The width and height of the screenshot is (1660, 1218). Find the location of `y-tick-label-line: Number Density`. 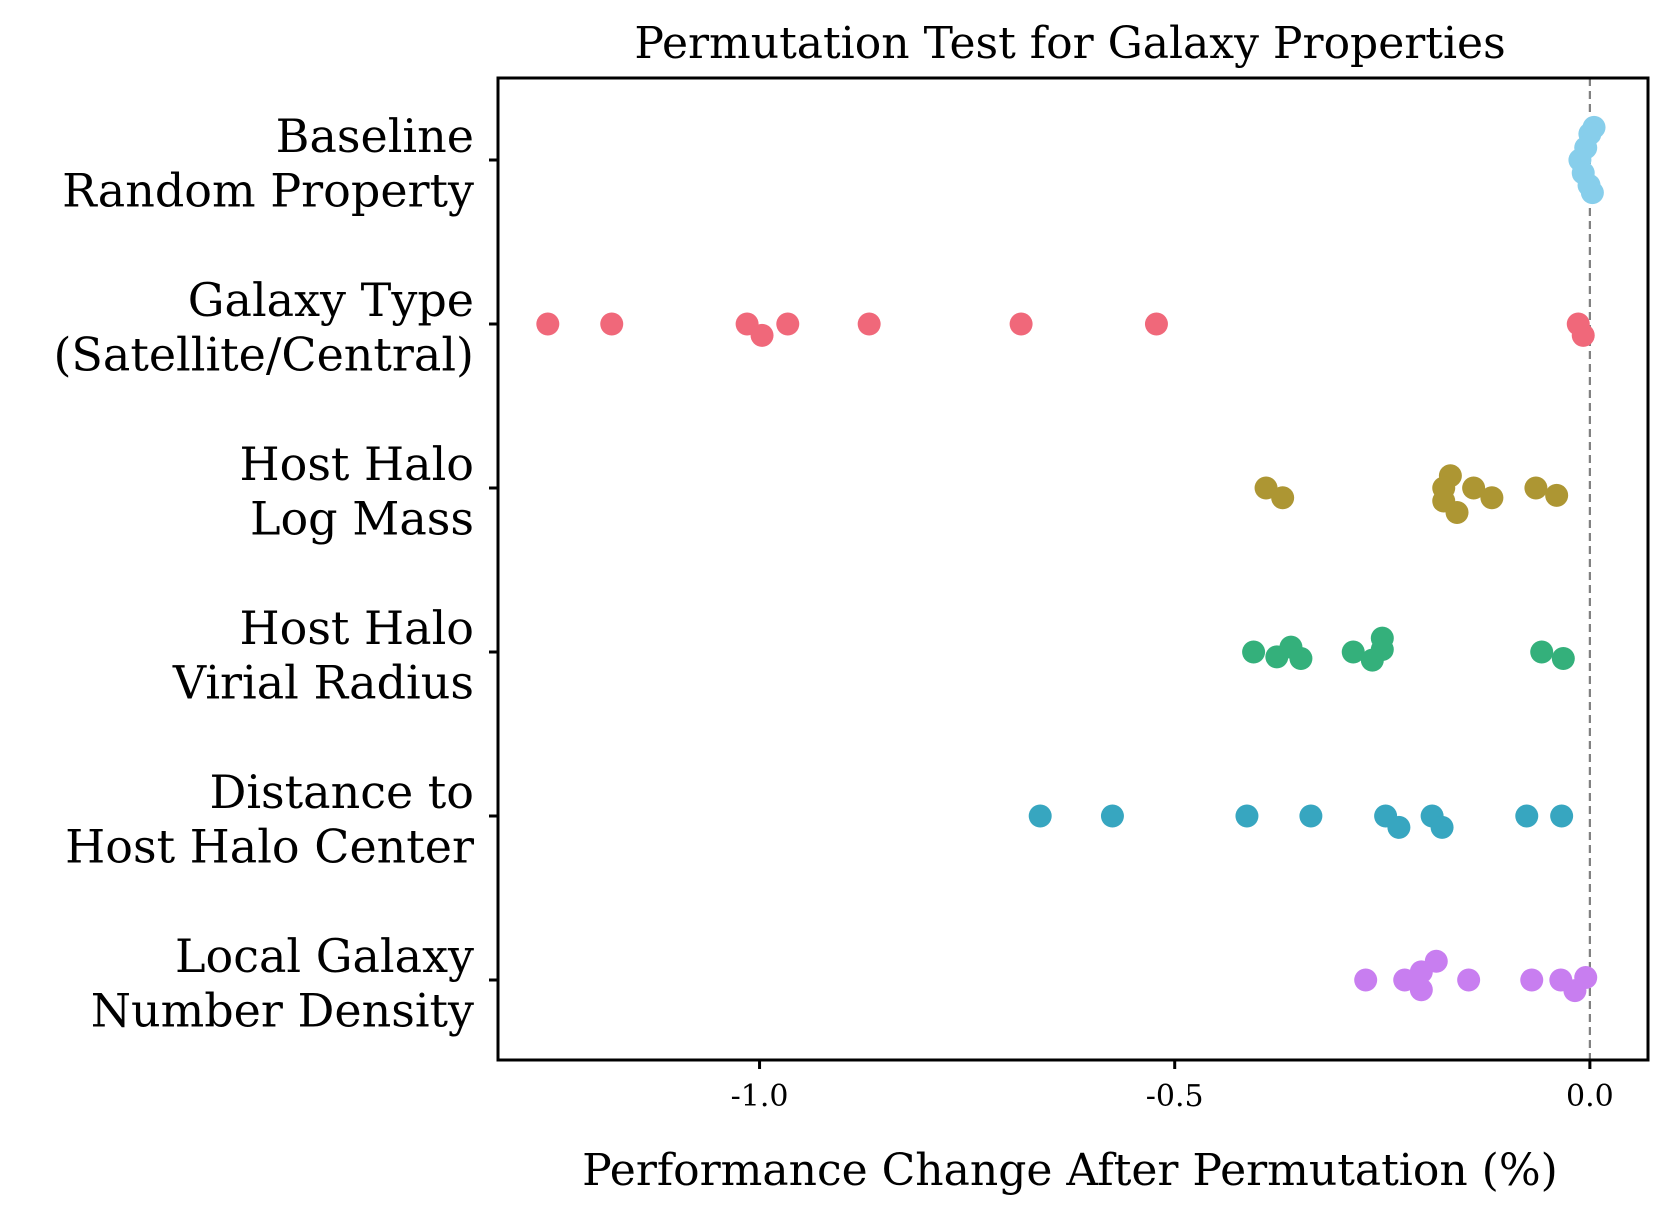

y-tick-label-line: Number Density is located at coordinates (282, 1010).